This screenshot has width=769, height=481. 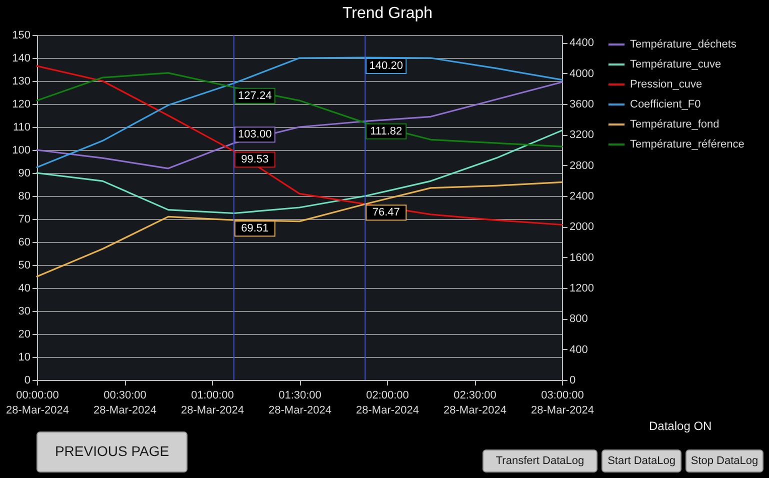 What do you see at coordinates (212, 403) in the screenshot?
I see `x-tick-label: 01:00:00 28-Mar-2024` at bounding box center [212, 403].